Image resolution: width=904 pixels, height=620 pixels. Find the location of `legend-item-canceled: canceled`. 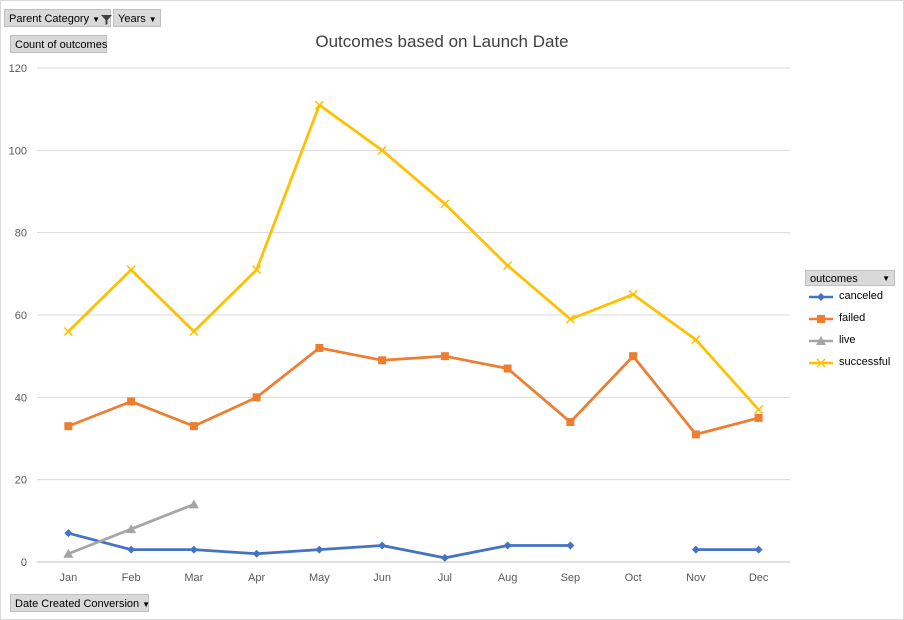

legend-item-canceled: canceled is located at coordinates (850, 297).